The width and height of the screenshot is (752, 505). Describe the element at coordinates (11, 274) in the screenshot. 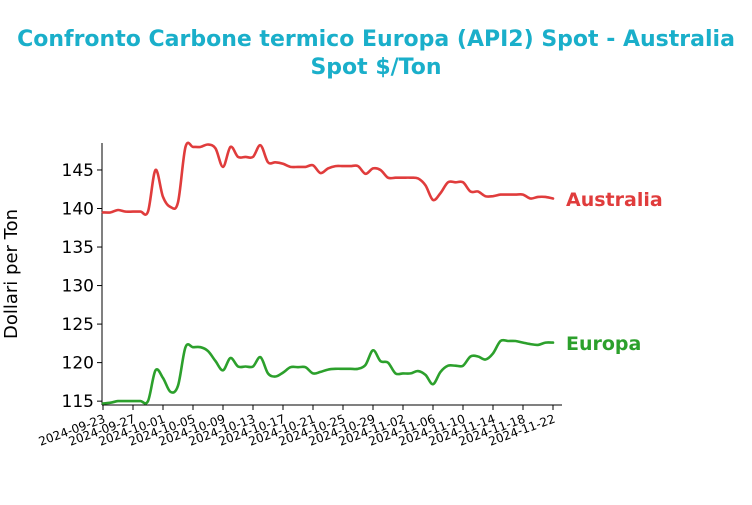

I see `y-axis-label: Dollari per Ton` at that location.